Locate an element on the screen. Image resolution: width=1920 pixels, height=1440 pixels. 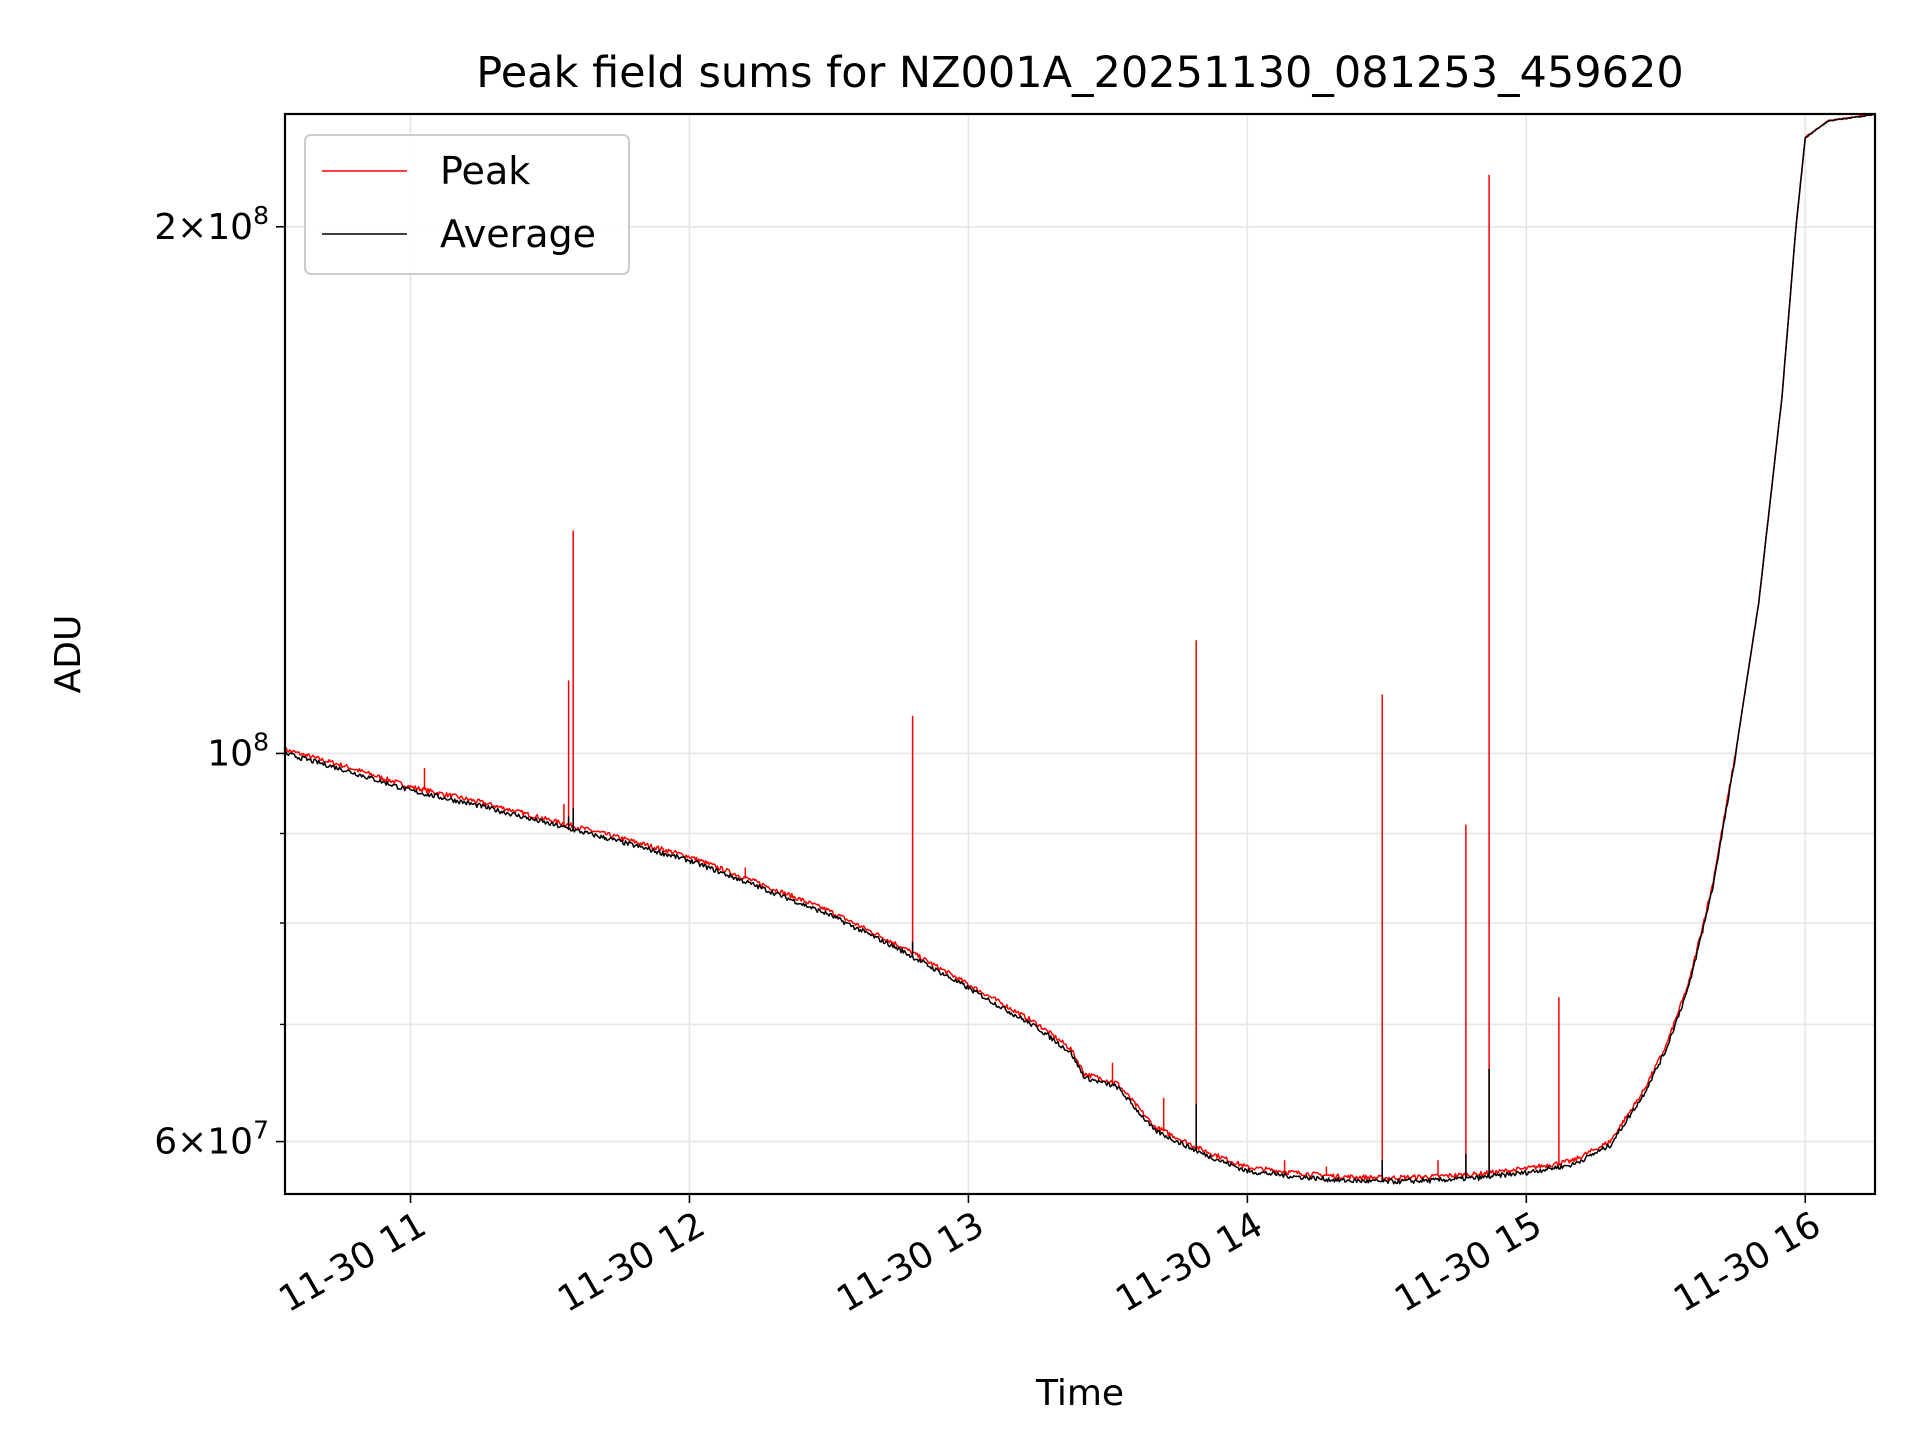
legend-peak-label: Peak is located at coordinates (485, 171).